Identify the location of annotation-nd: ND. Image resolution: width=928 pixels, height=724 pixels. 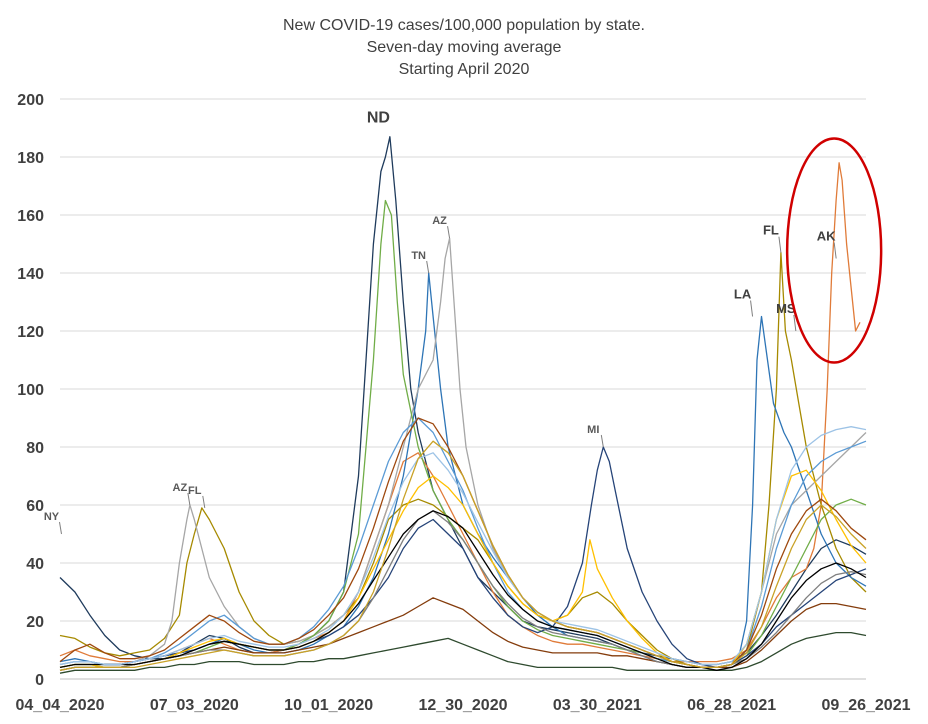
(378, 118).